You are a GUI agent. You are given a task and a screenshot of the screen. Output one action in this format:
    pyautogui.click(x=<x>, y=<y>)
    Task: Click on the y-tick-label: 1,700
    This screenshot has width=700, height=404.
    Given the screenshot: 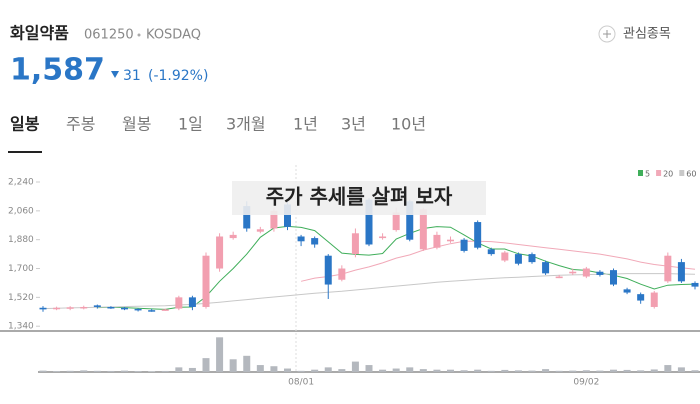 What is the action you would take?
    pyautogui.click(x=21, y=269)
    